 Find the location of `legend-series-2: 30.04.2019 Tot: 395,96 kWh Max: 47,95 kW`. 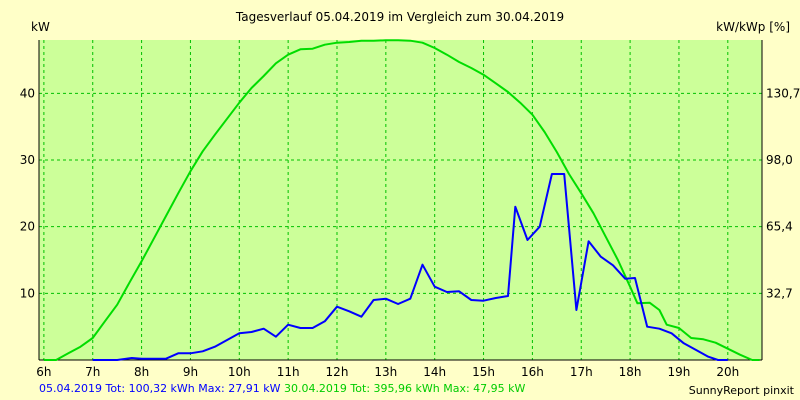

legend-series-2: 30.04.2019 Tot: 395,96 kWh Max: 47,95 kW is located at coordinates (403, 388).